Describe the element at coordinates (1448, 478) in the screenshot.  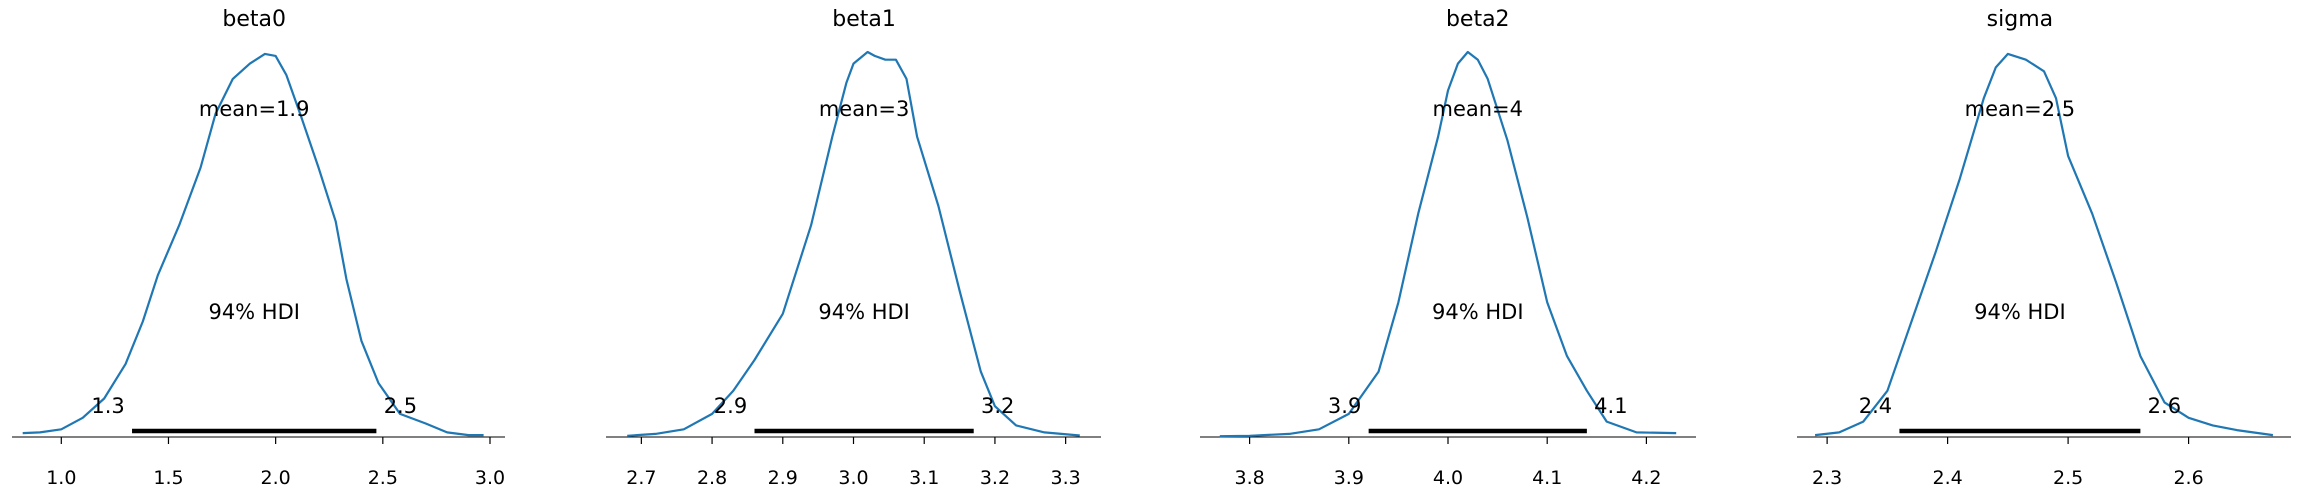
I see `x-tick-label: 4.0` at that location.